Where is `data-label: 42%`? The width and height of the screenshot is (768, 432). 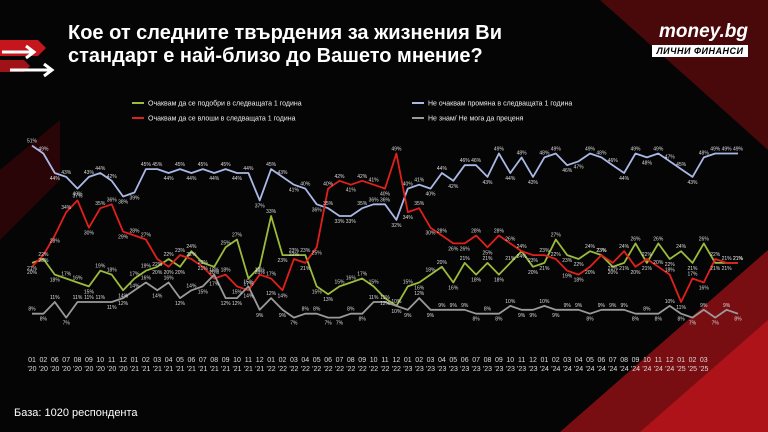 data-label: 42% is located at coordinates (362, 177).